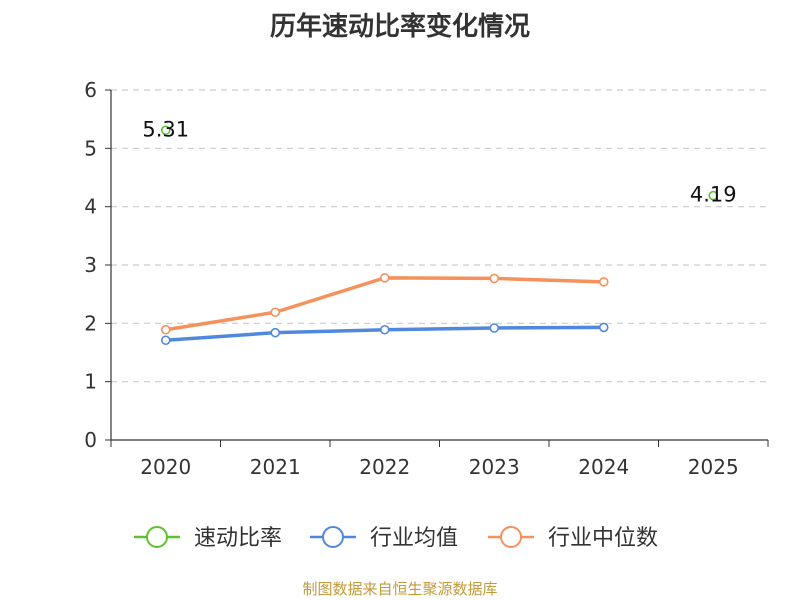 The height and width of the screenshot is (600, 800). Describe the element at coordinates (494, 467) in the screenshot. I see `x-tick-label: 2023` at that location.